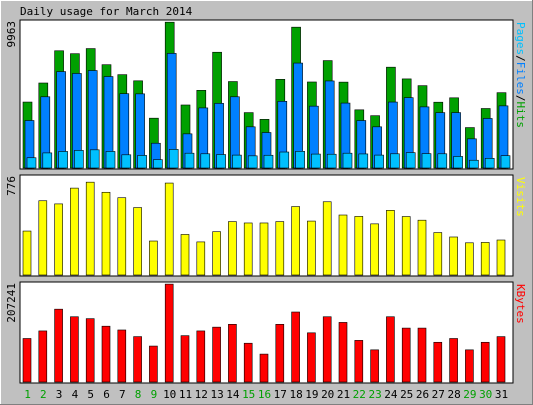 This screenshot has width=533, height=405. I want to click on day-label-14: 14, so click(233, 394).